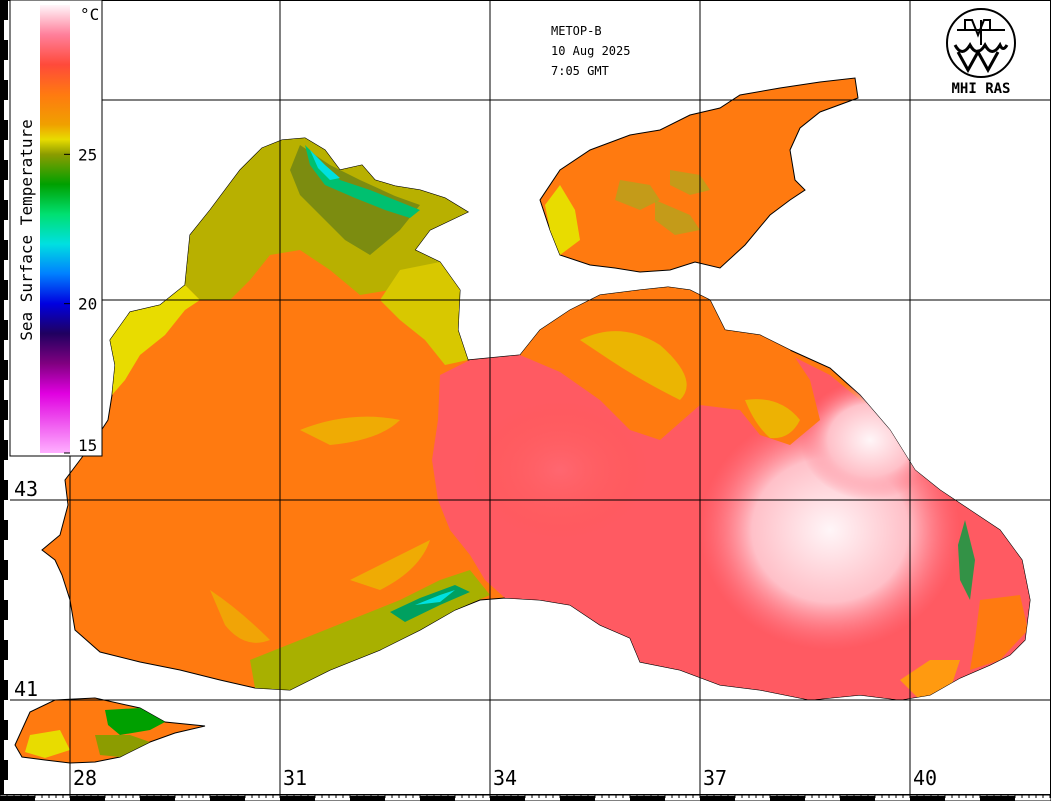 The image size is (1051, 805). Describe the element at coordinates (424, 313) in the screenshot. I see `sst-mild-crimea` at that location.